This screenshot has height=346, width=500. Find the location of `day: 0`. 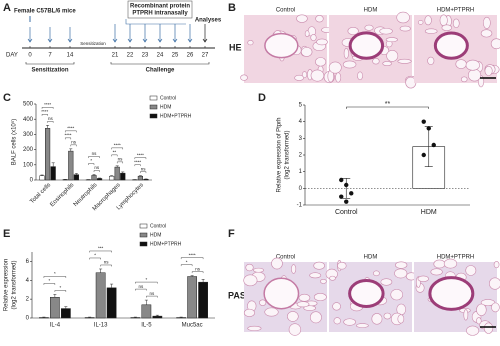

day: 0 is located at coordinates (30, 56).